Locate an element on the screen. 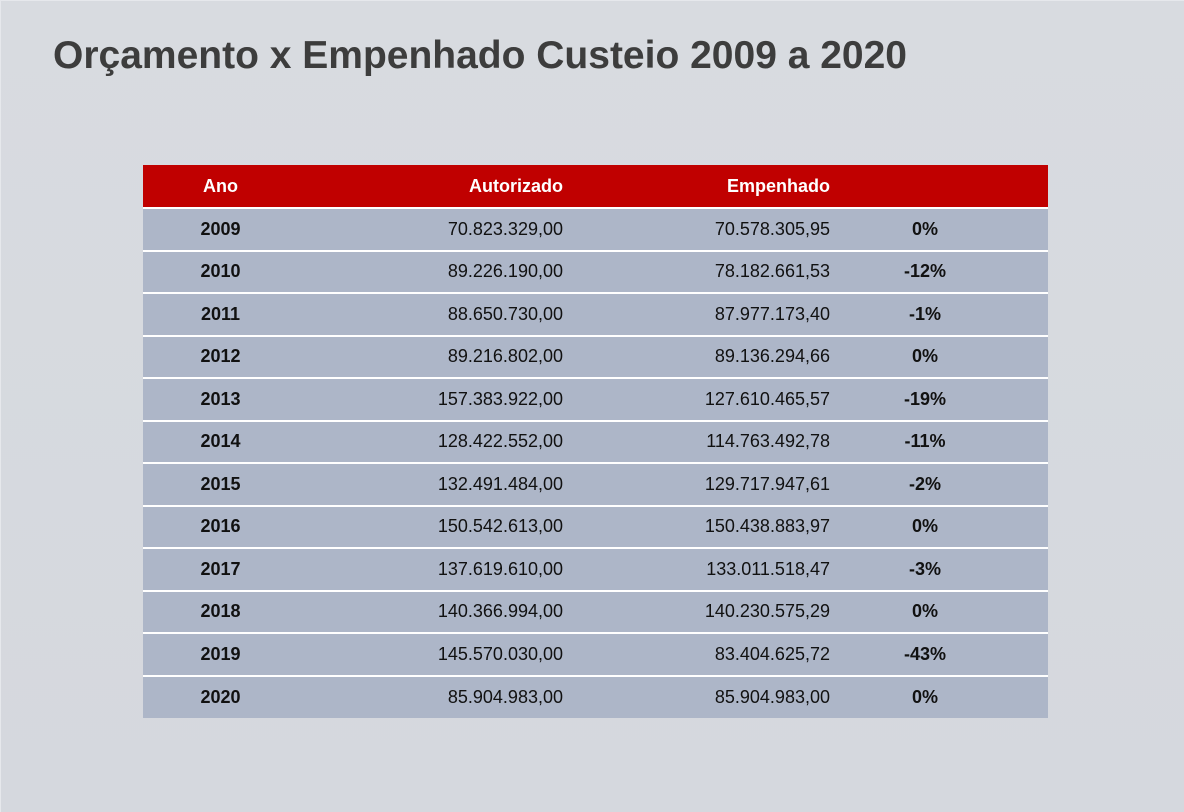 This screenshot has width=1184, height=812. cell-year: 2010 is located at coordinates (220, 271).